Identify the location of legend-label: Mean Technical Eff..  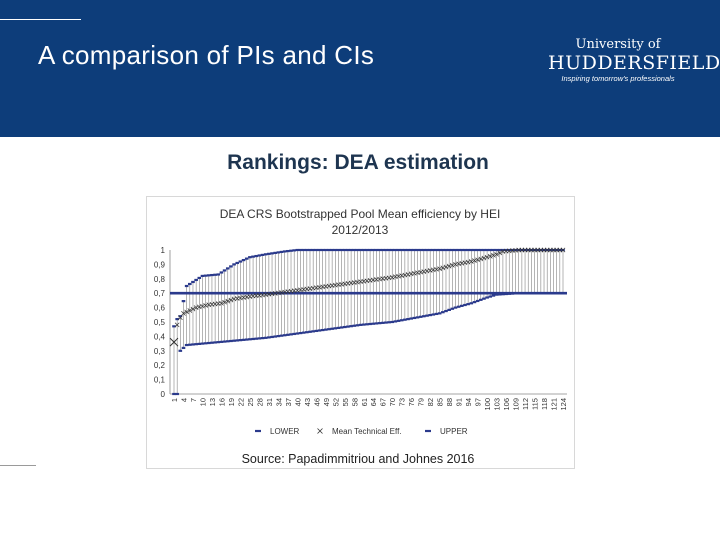
(367, 431).